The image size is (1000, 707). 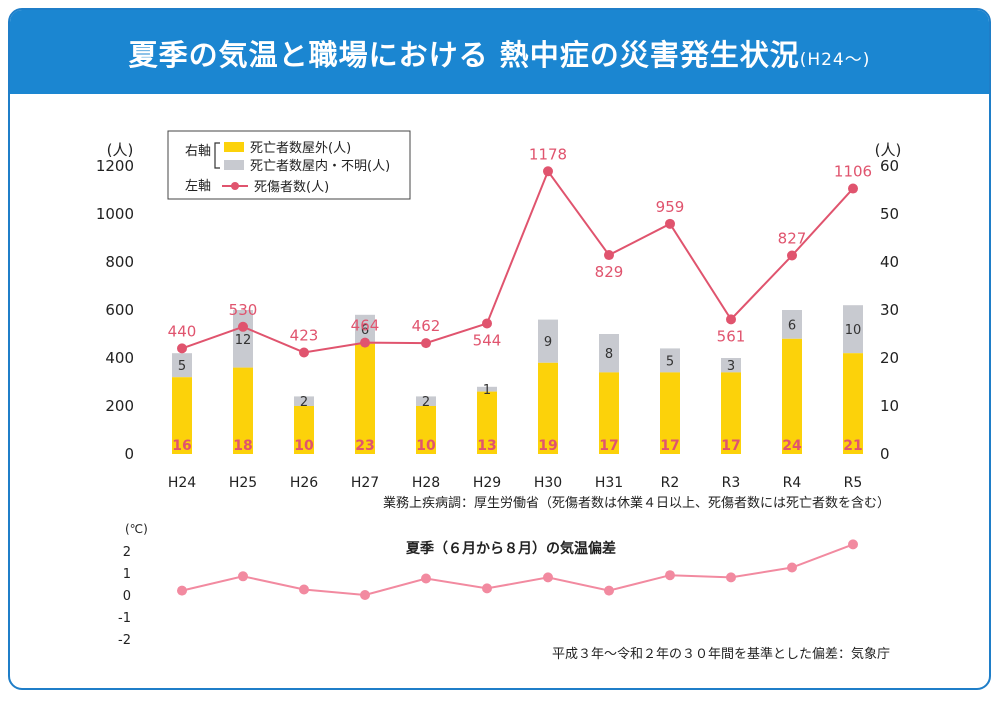 I want to click on header-bar: 夏季の気温と職場における 熱中症の災害発生状況(H24〜), so click(x=499, y=52).